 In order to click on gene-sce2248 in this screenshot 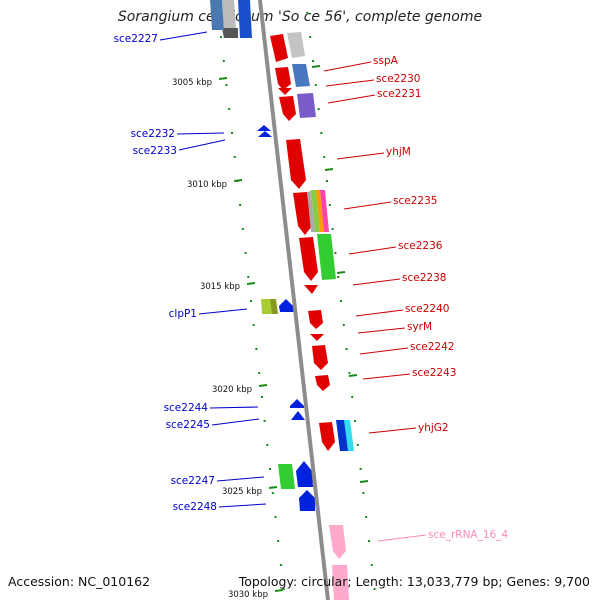, I will do `click(307, 500)`.